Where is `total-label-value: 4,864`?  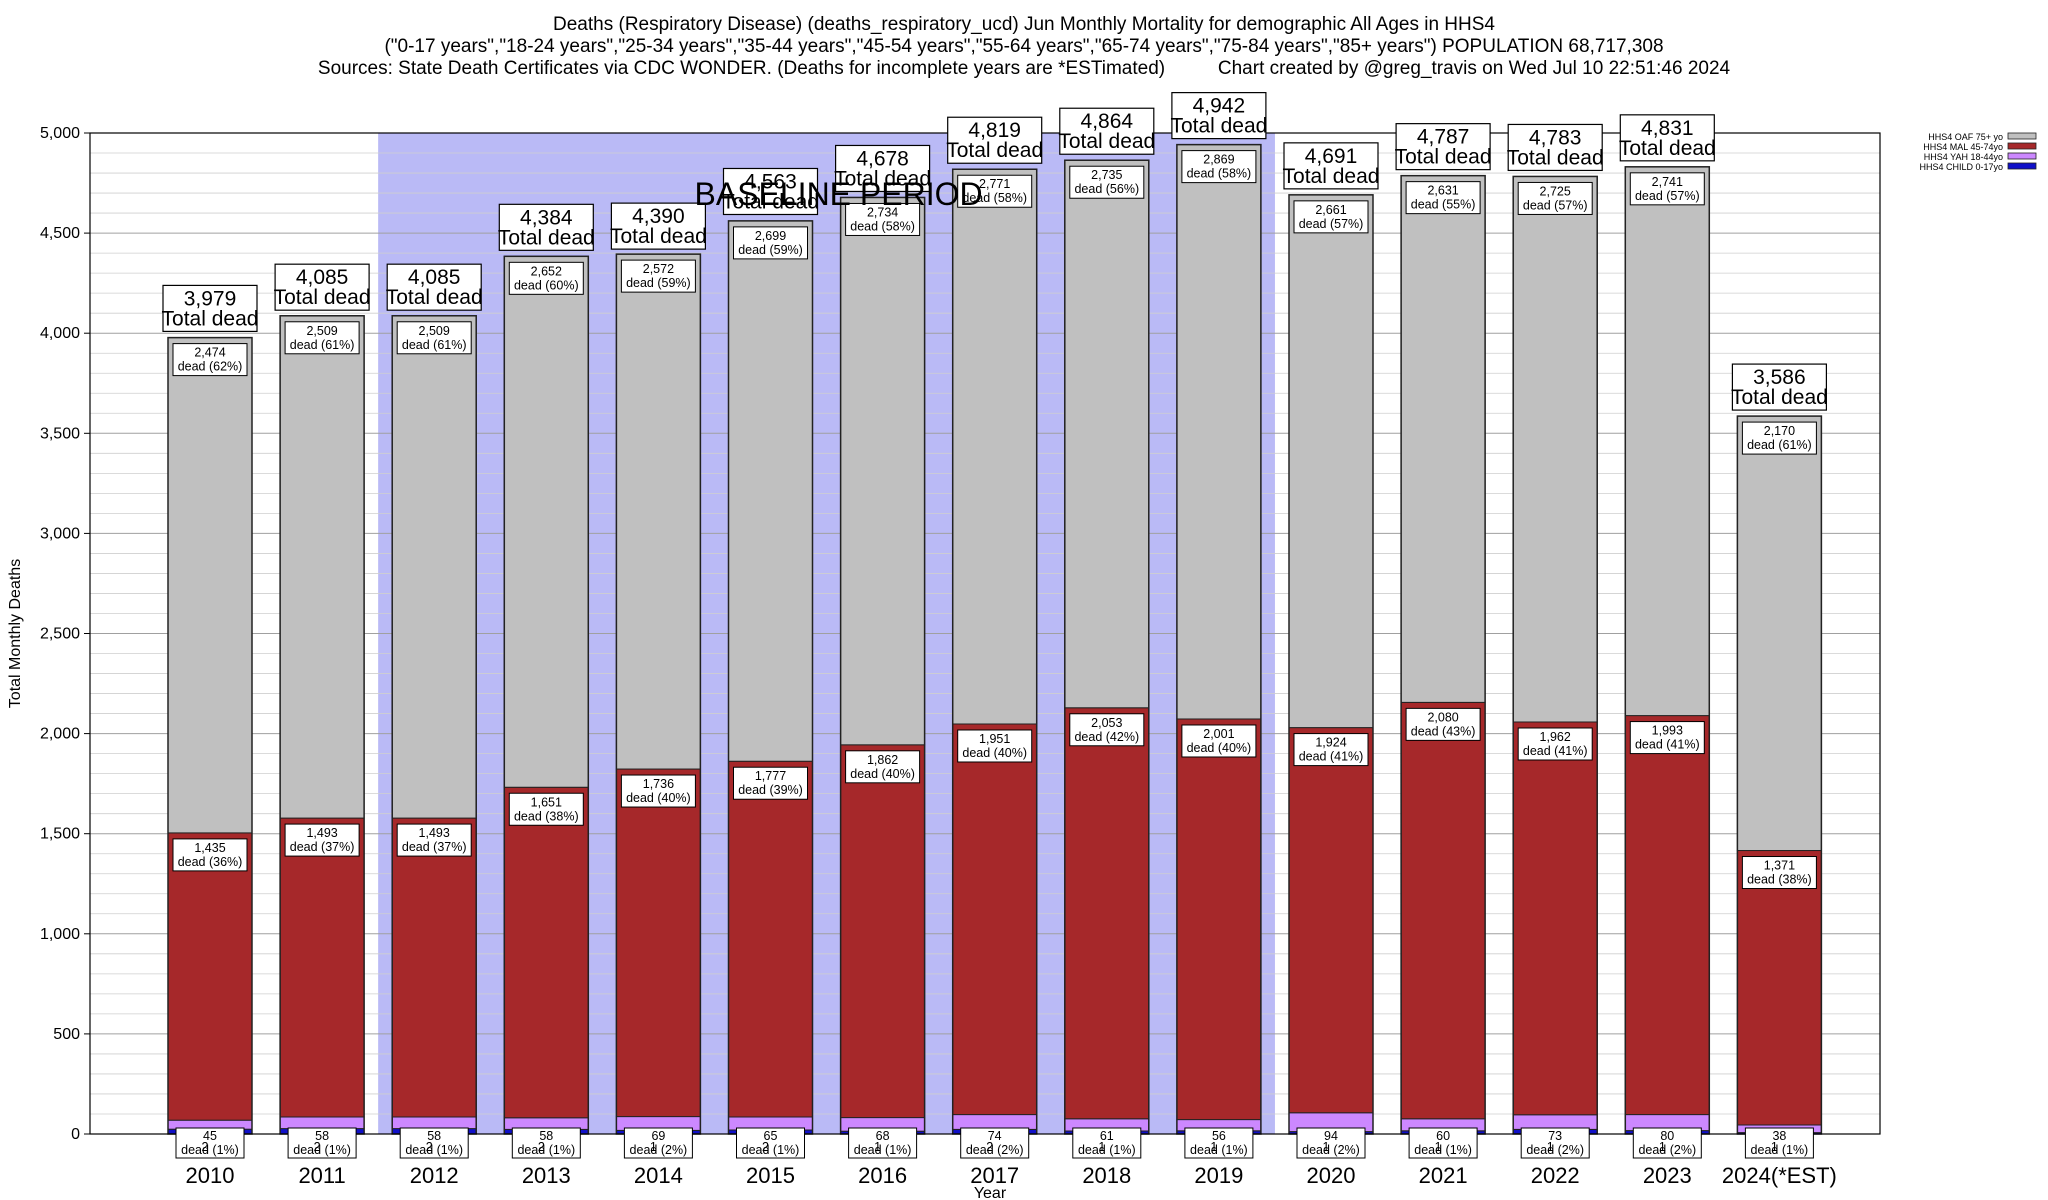
total-label-value: 4,864 is located at coordinates (1107, 121).